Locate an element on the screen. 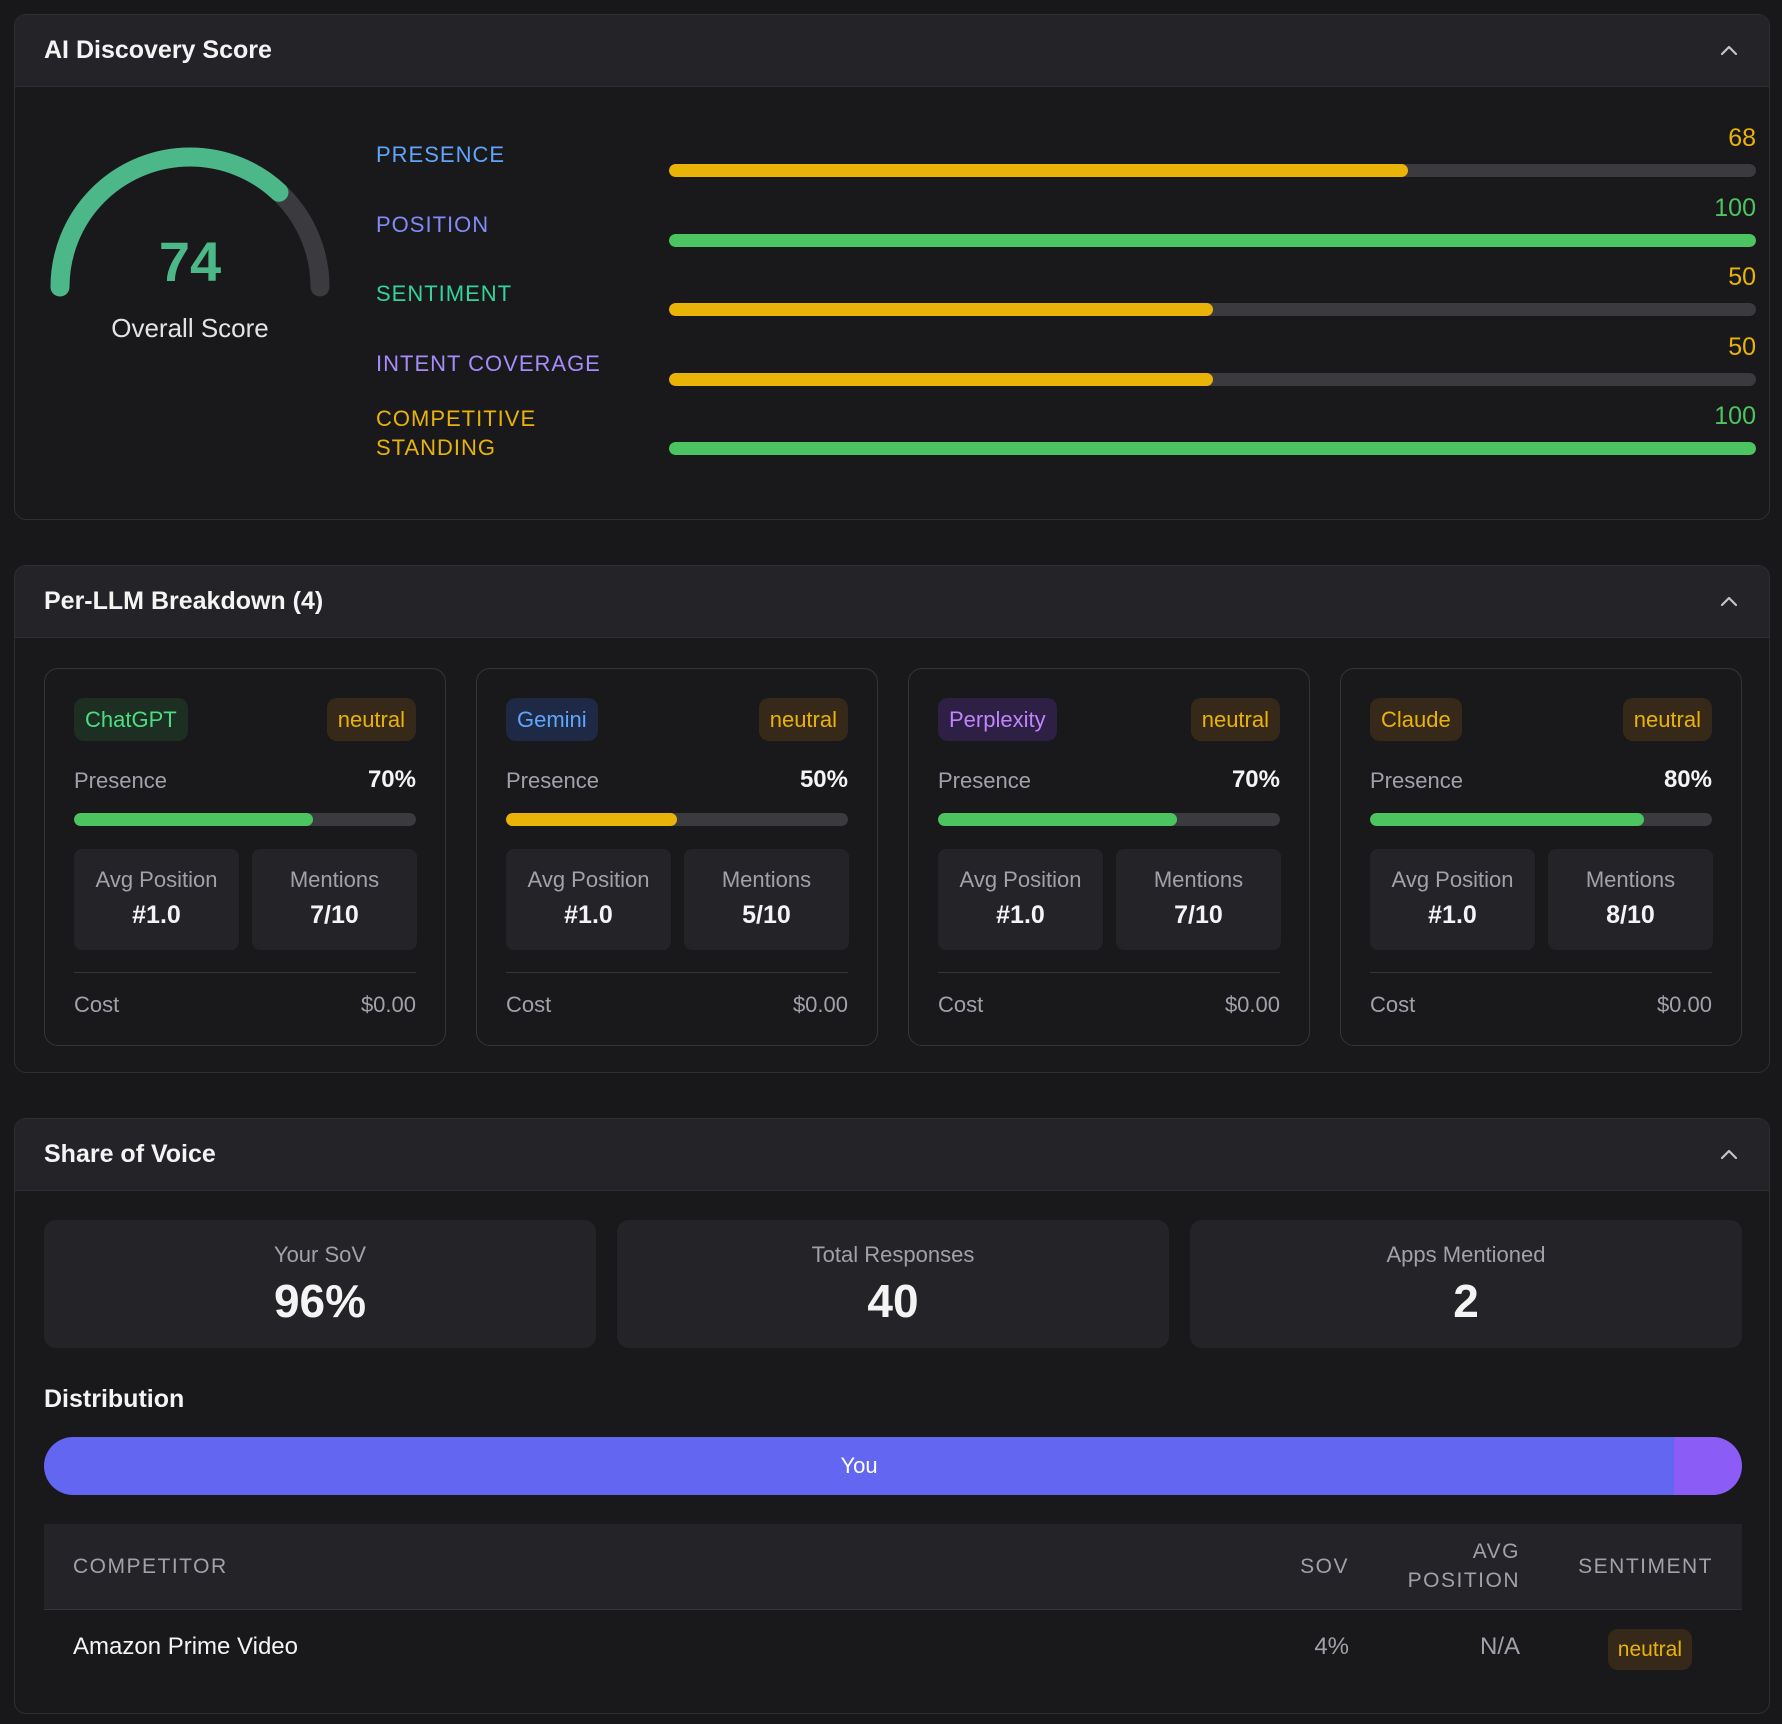 This screenshot has height=1724, width=1782. presence-value: 50% is located at coordinates (823, 779).